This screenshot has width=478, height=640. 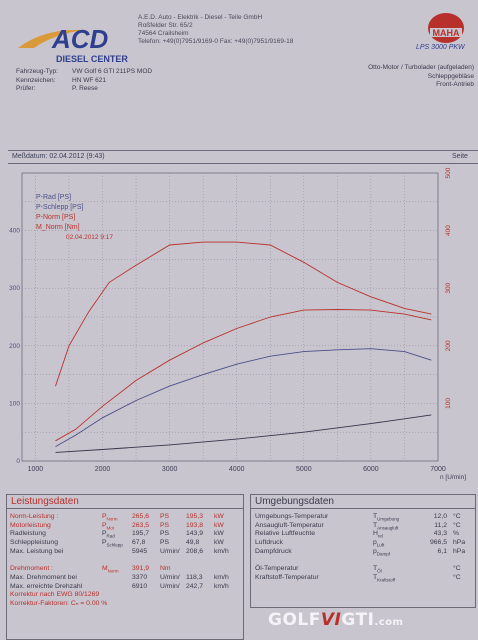 I want to click on ambient-value: 43,3, so click(x=440, y=534).